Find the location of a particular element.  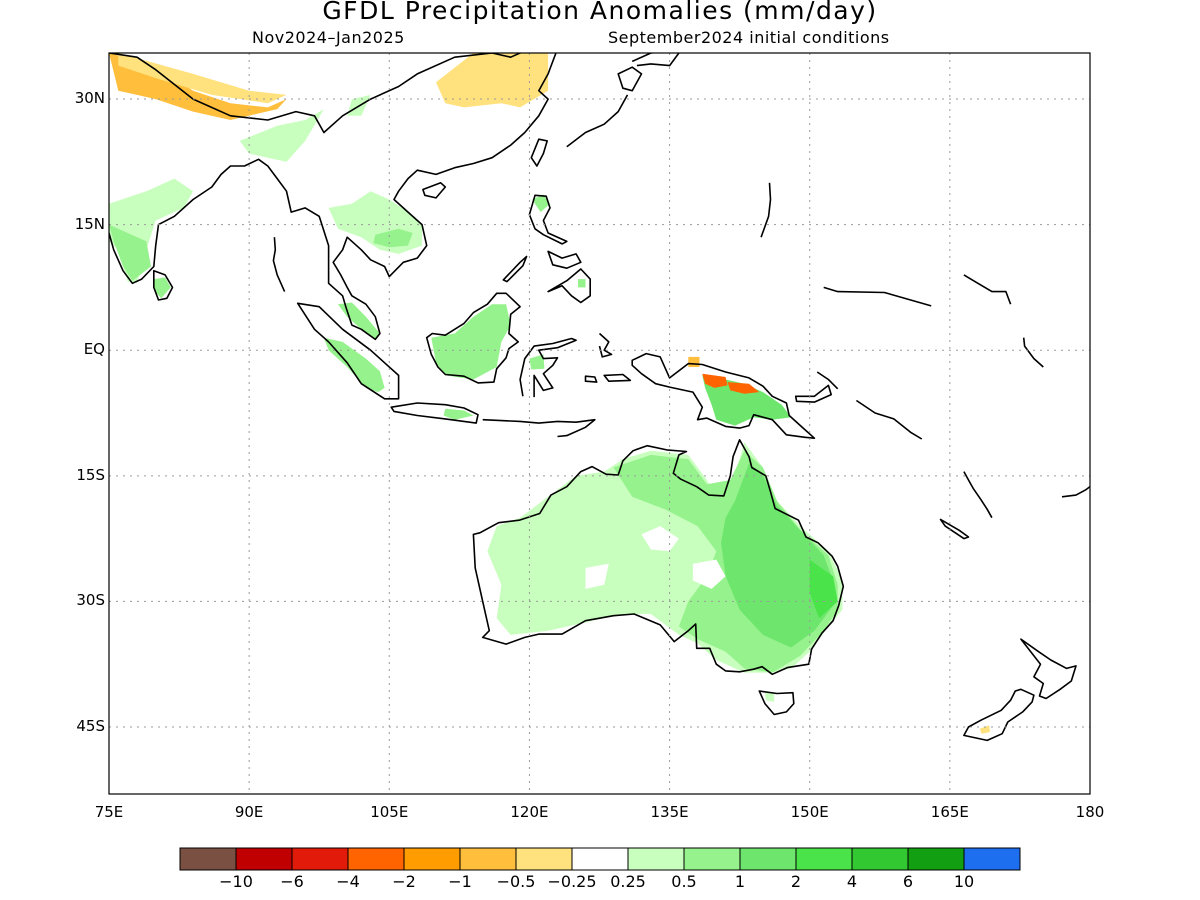

lat-tick-label: 45S is located at coordinates (90, 726).